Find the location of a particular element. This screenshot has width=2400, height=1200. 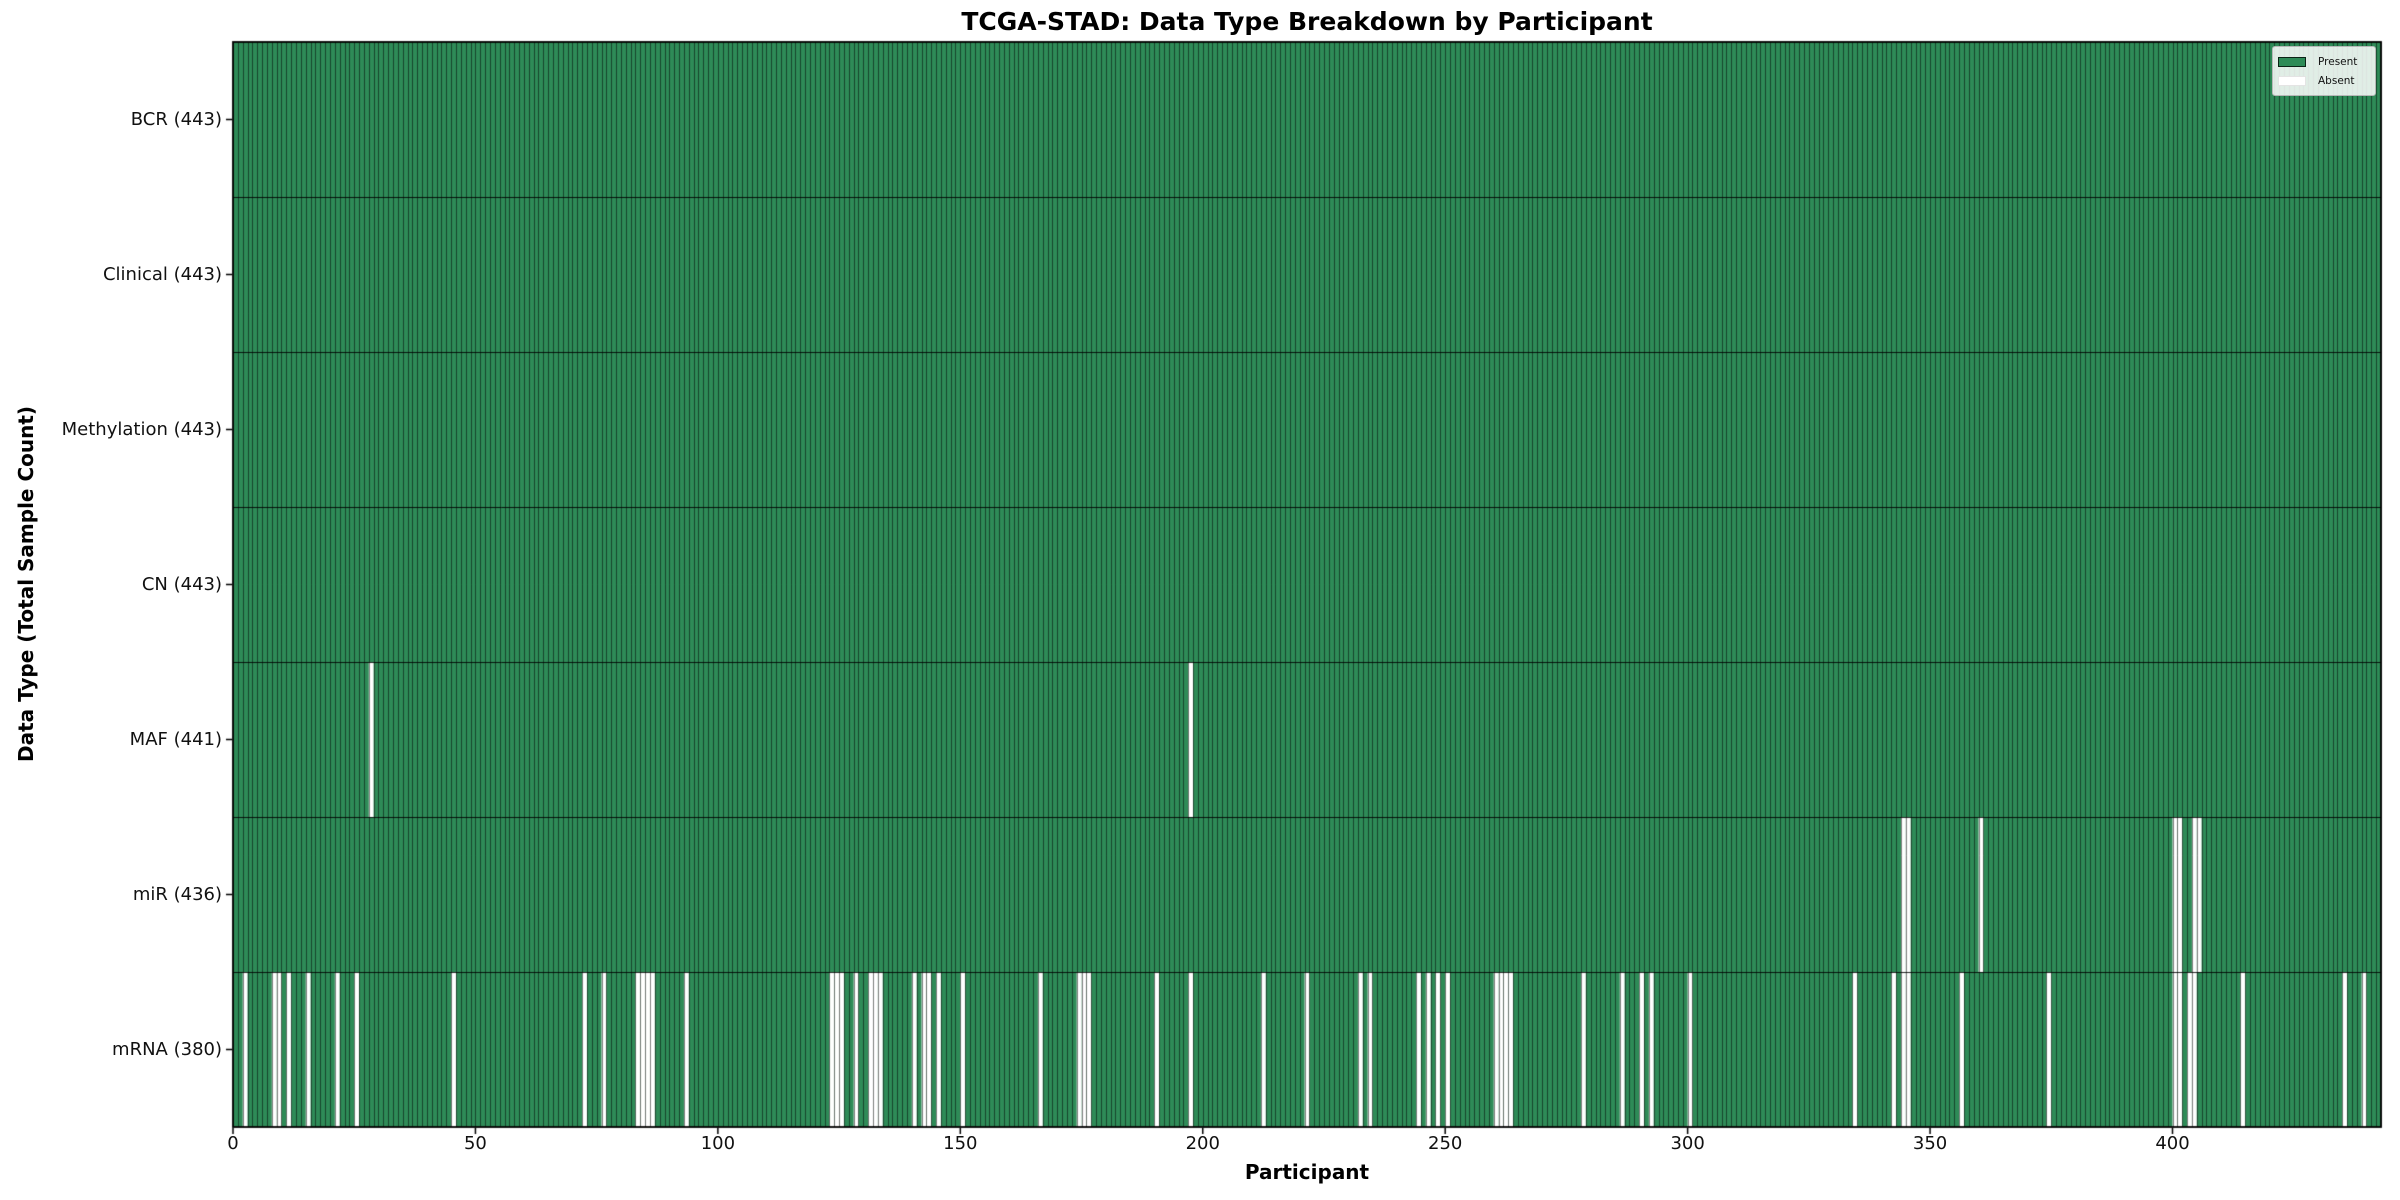

x-tick-label: 300 is located at coordinates (1687, 1143).